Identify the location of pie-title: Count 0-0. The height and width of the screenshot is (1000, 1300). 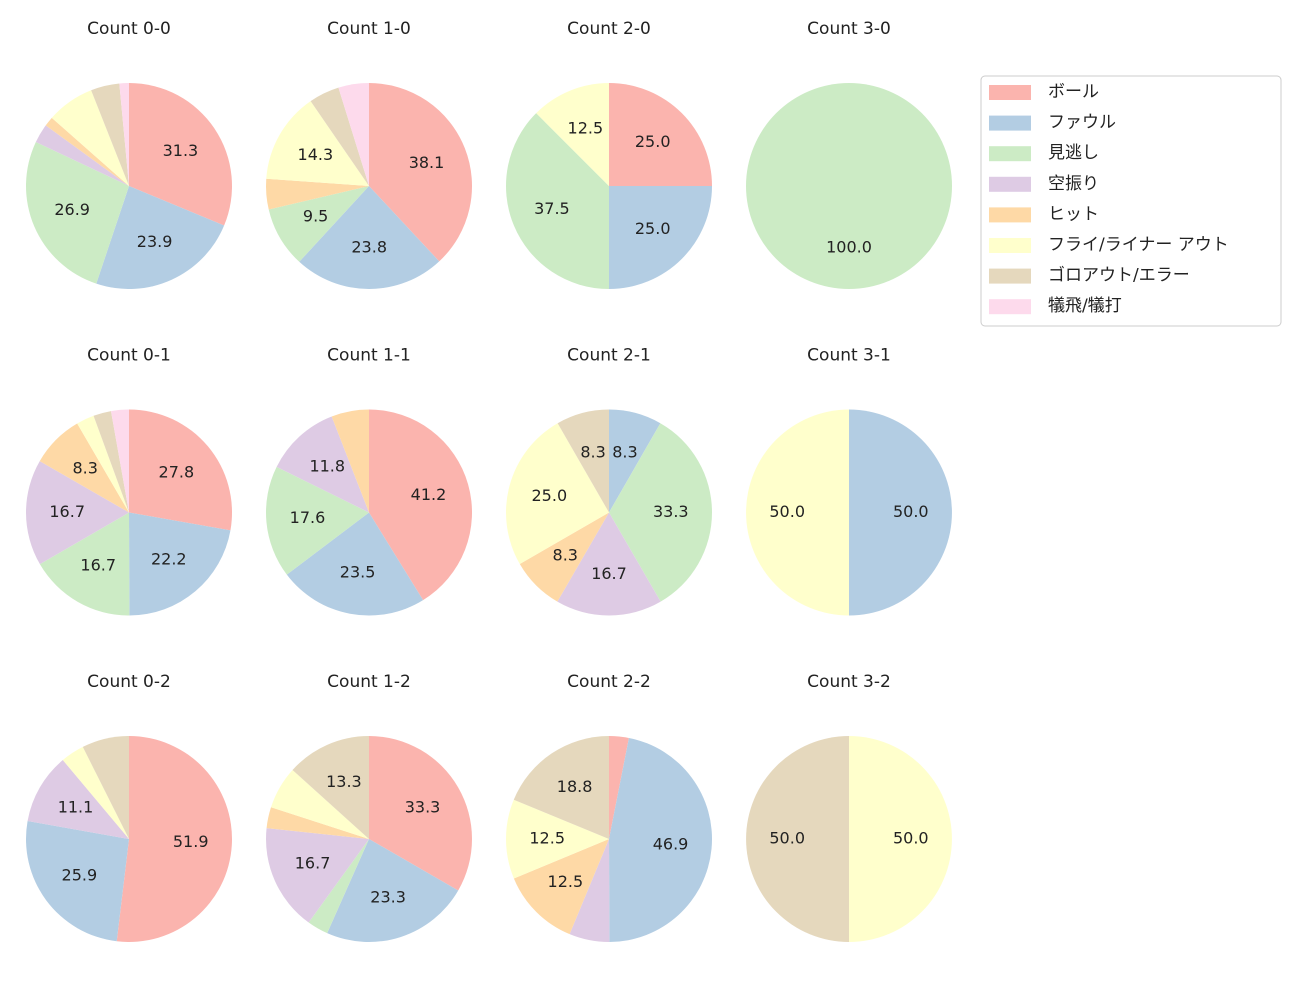
(129, 29).